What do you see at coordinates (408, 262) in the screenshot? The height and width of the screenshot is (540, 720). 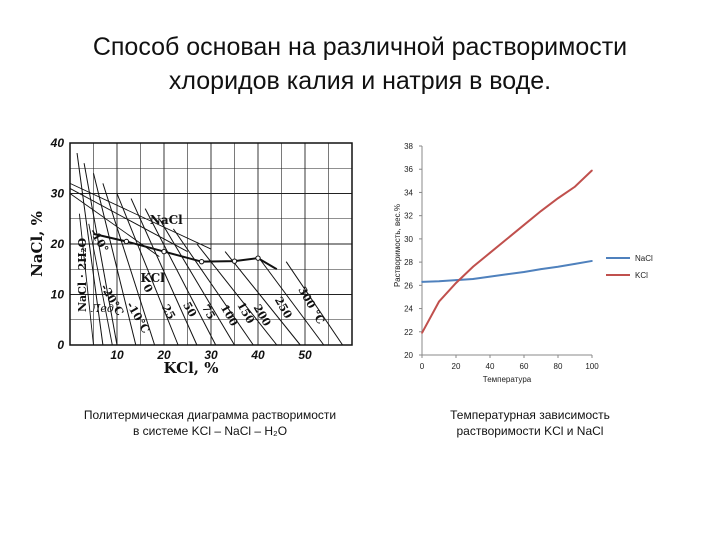 I see `y-tick-label: 28` at bounding box center [408, 262].